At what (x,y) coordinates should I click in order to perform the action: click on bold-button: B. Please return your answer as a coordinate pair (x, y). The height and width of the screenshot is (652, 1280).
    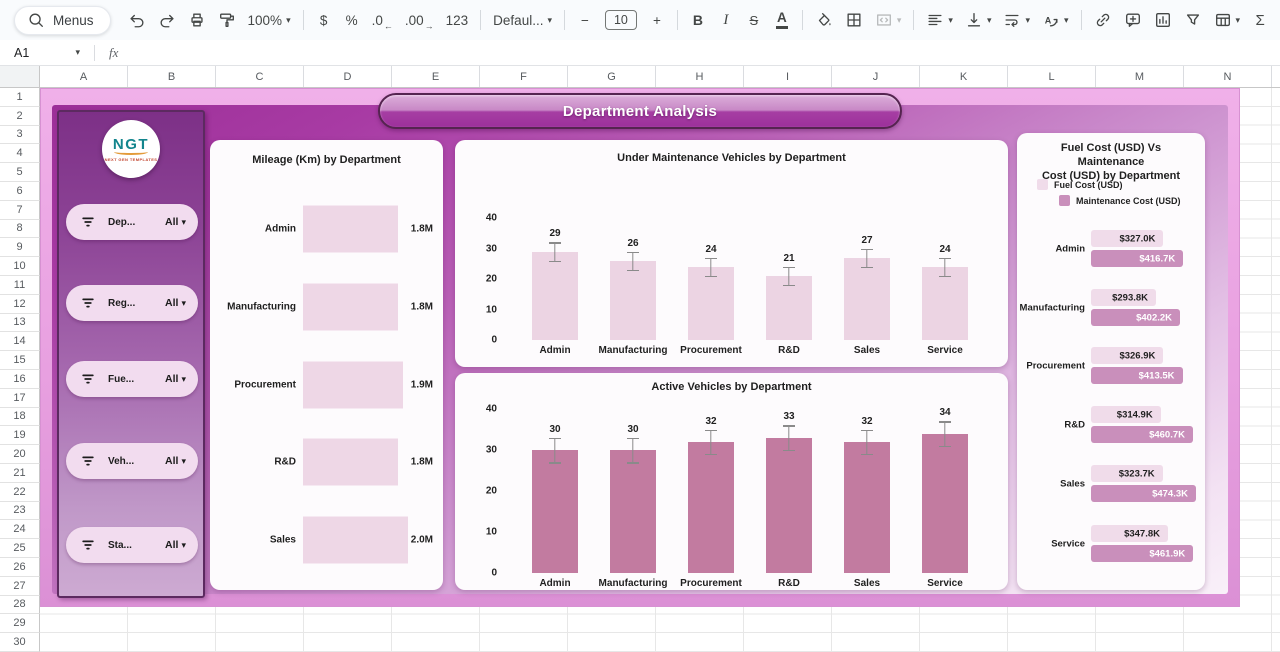
    Looking at the image, I should click on (698, 20).